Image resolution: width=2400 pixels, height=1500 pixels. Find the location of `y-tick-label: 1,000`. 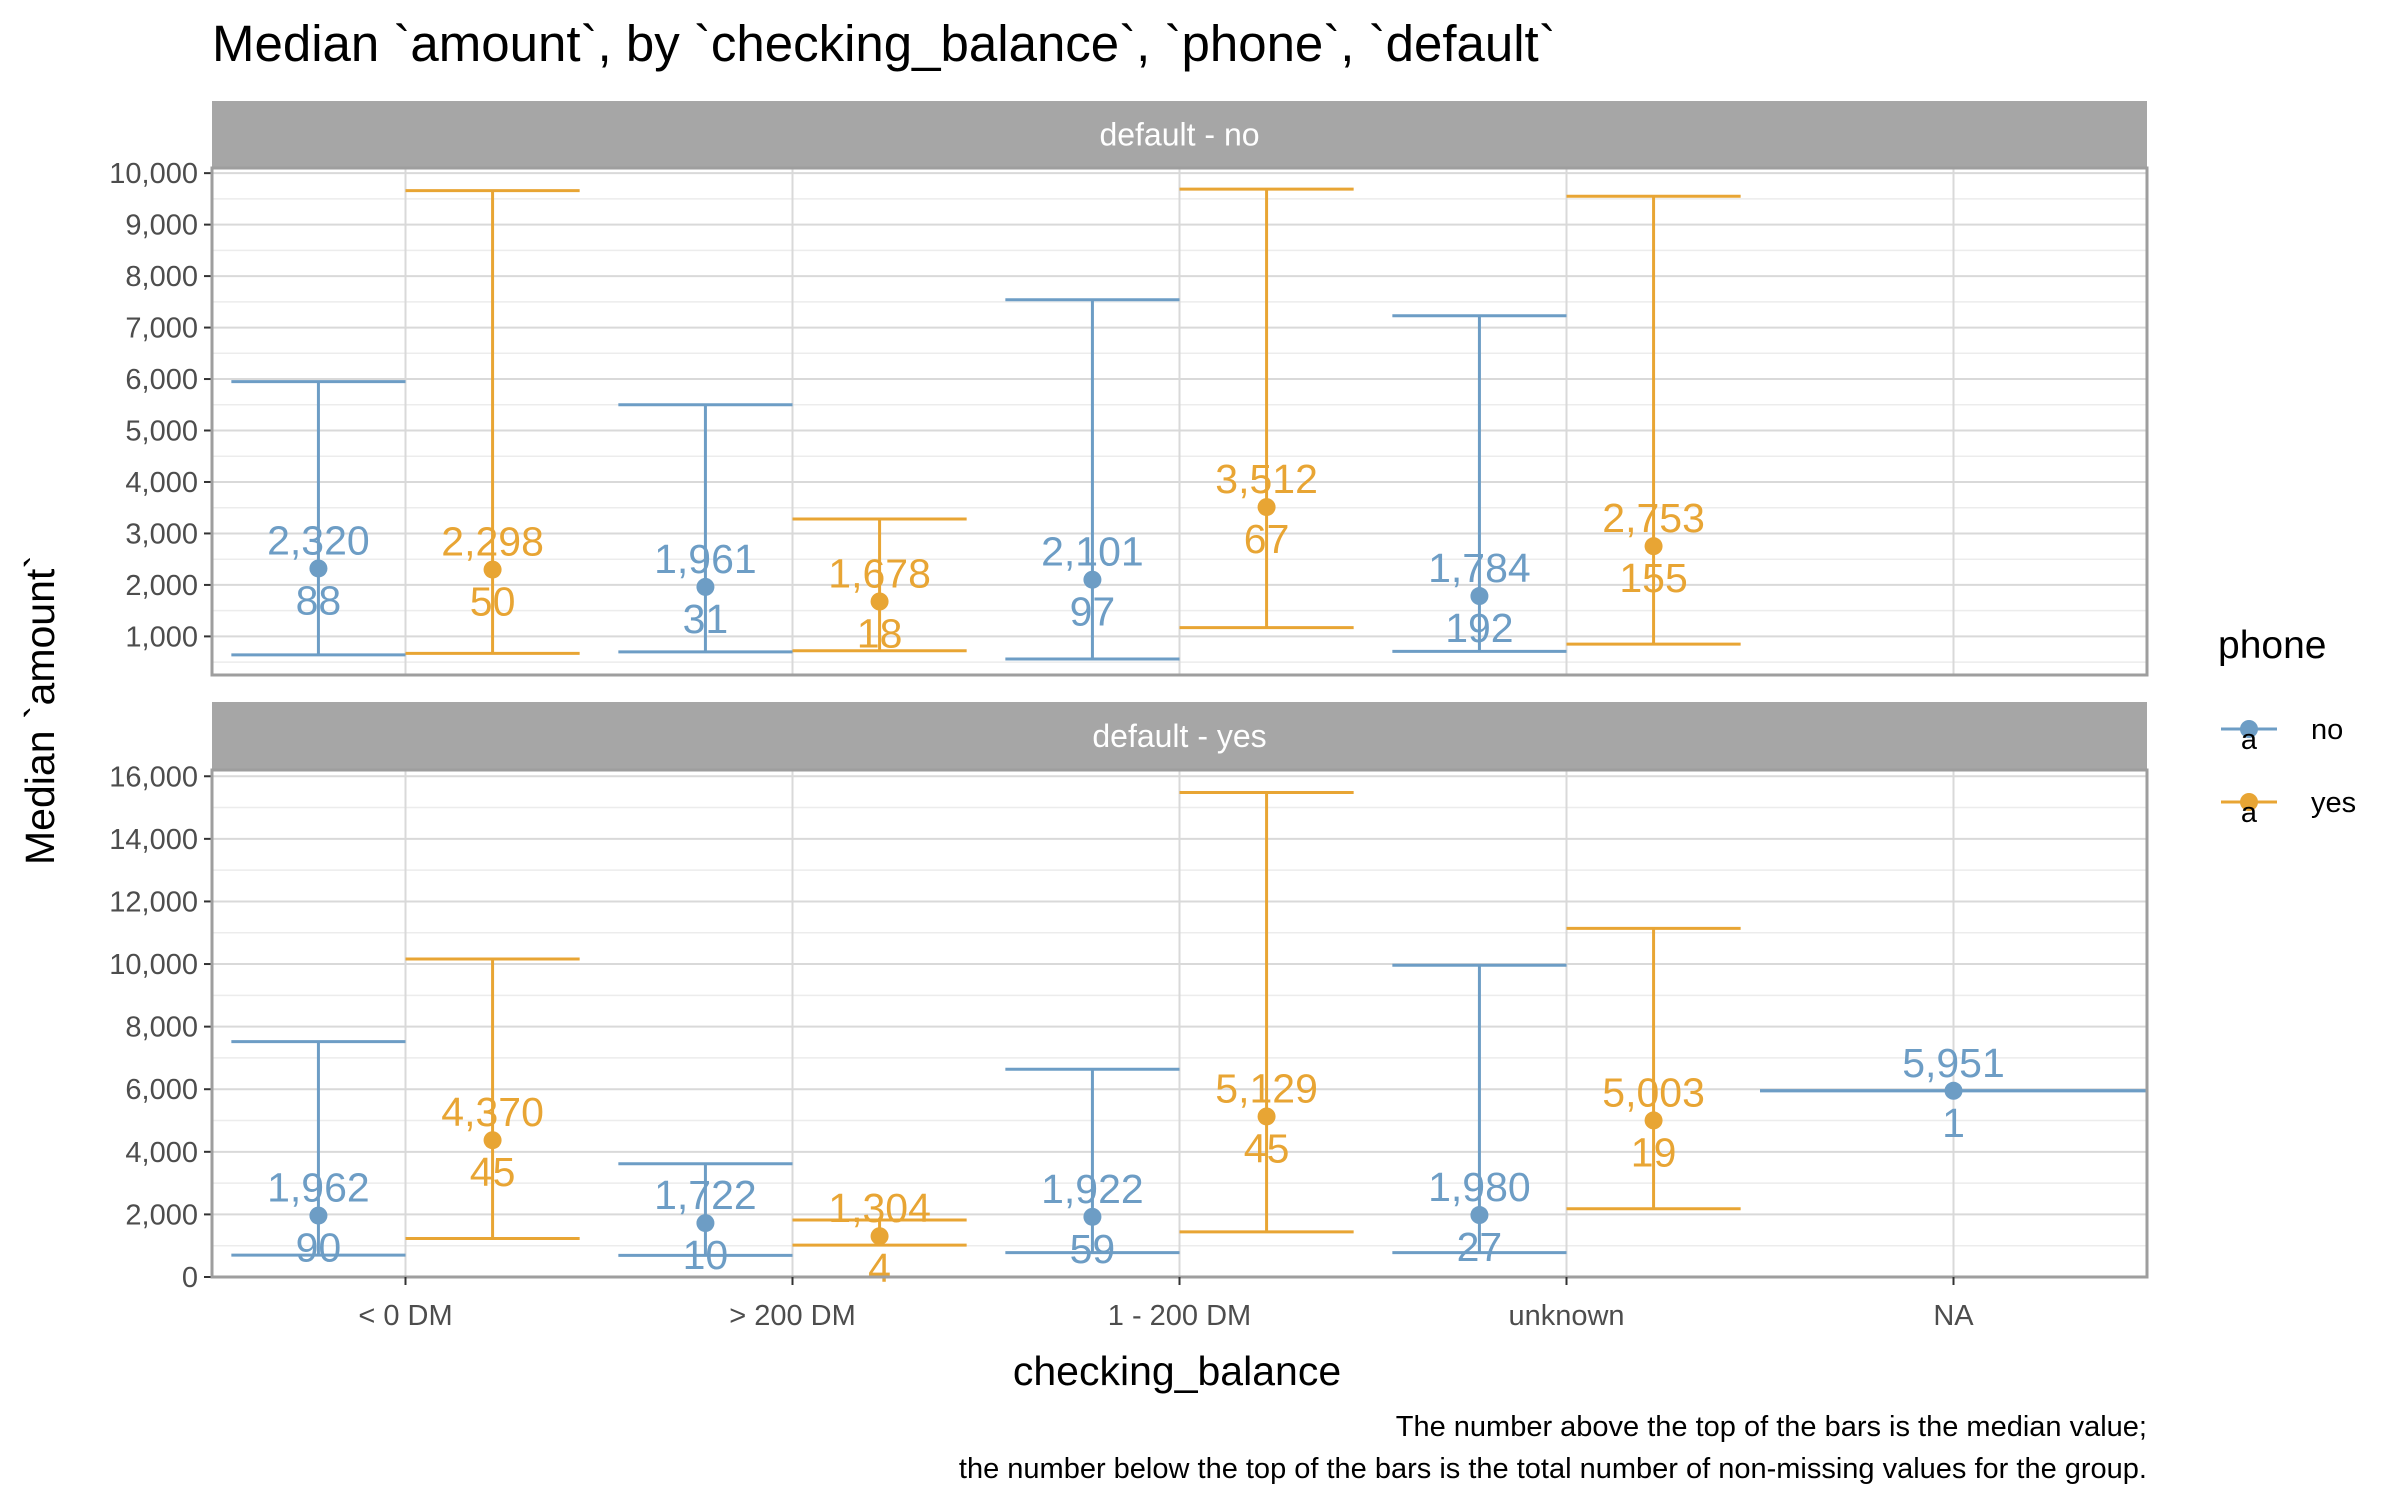

y-tick-label: 1,000 is located at coordinates (161, 637).